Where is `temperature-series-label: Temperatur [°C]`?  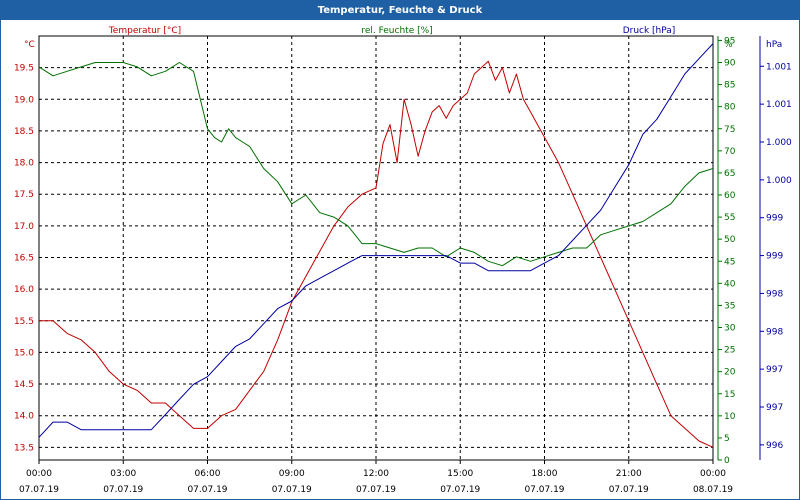
temperature-series-label: Temperatur [°C] is located at coordinates (144, 31).